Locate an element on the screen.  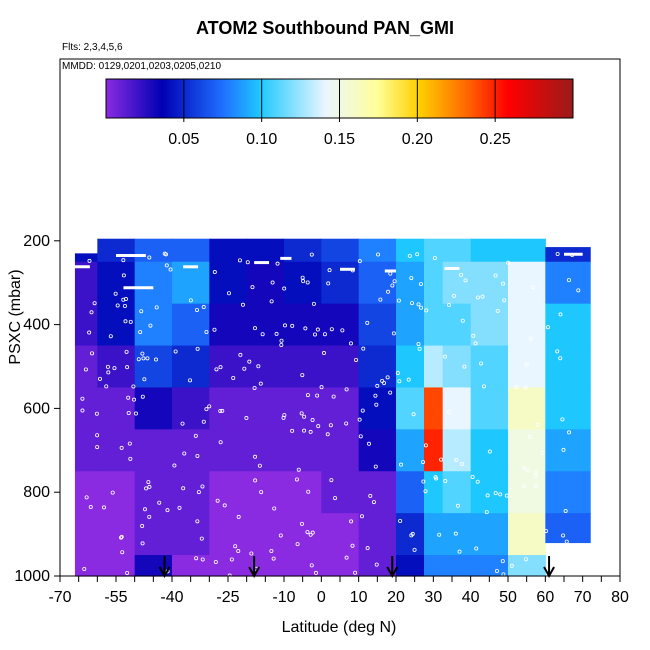
colorbar-tick-label: 0.25 is located at coordinates (495, 139).